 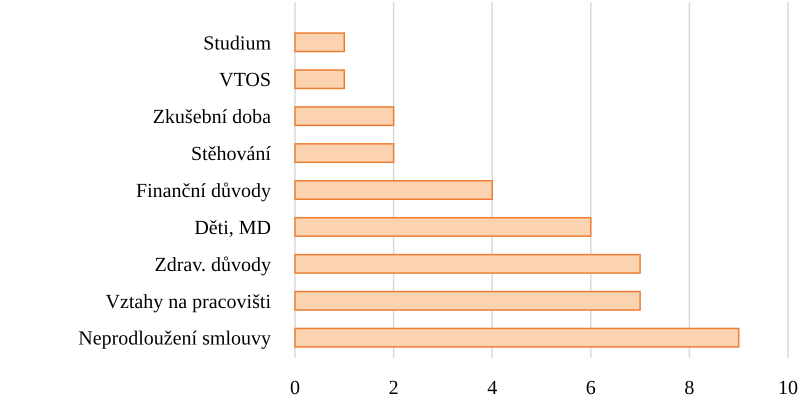 I want to click on y-tick-label: Zkušební doba, so click(x=212, y=117).